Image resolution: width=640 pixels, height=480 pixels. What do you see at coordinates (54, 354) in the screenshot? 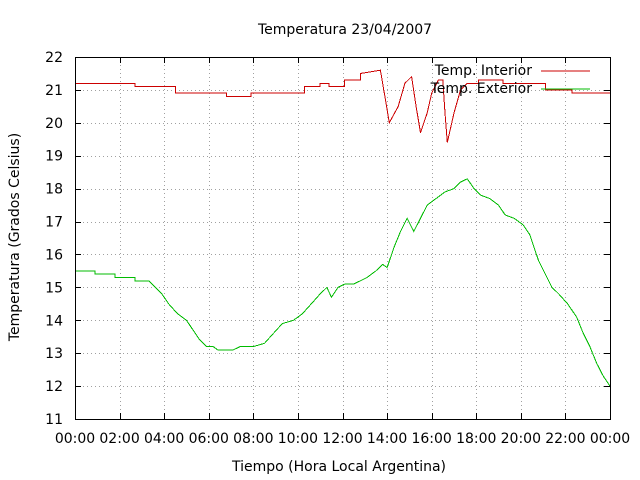
I see `y-tick-label: 13` at bounding box center [54, 354].